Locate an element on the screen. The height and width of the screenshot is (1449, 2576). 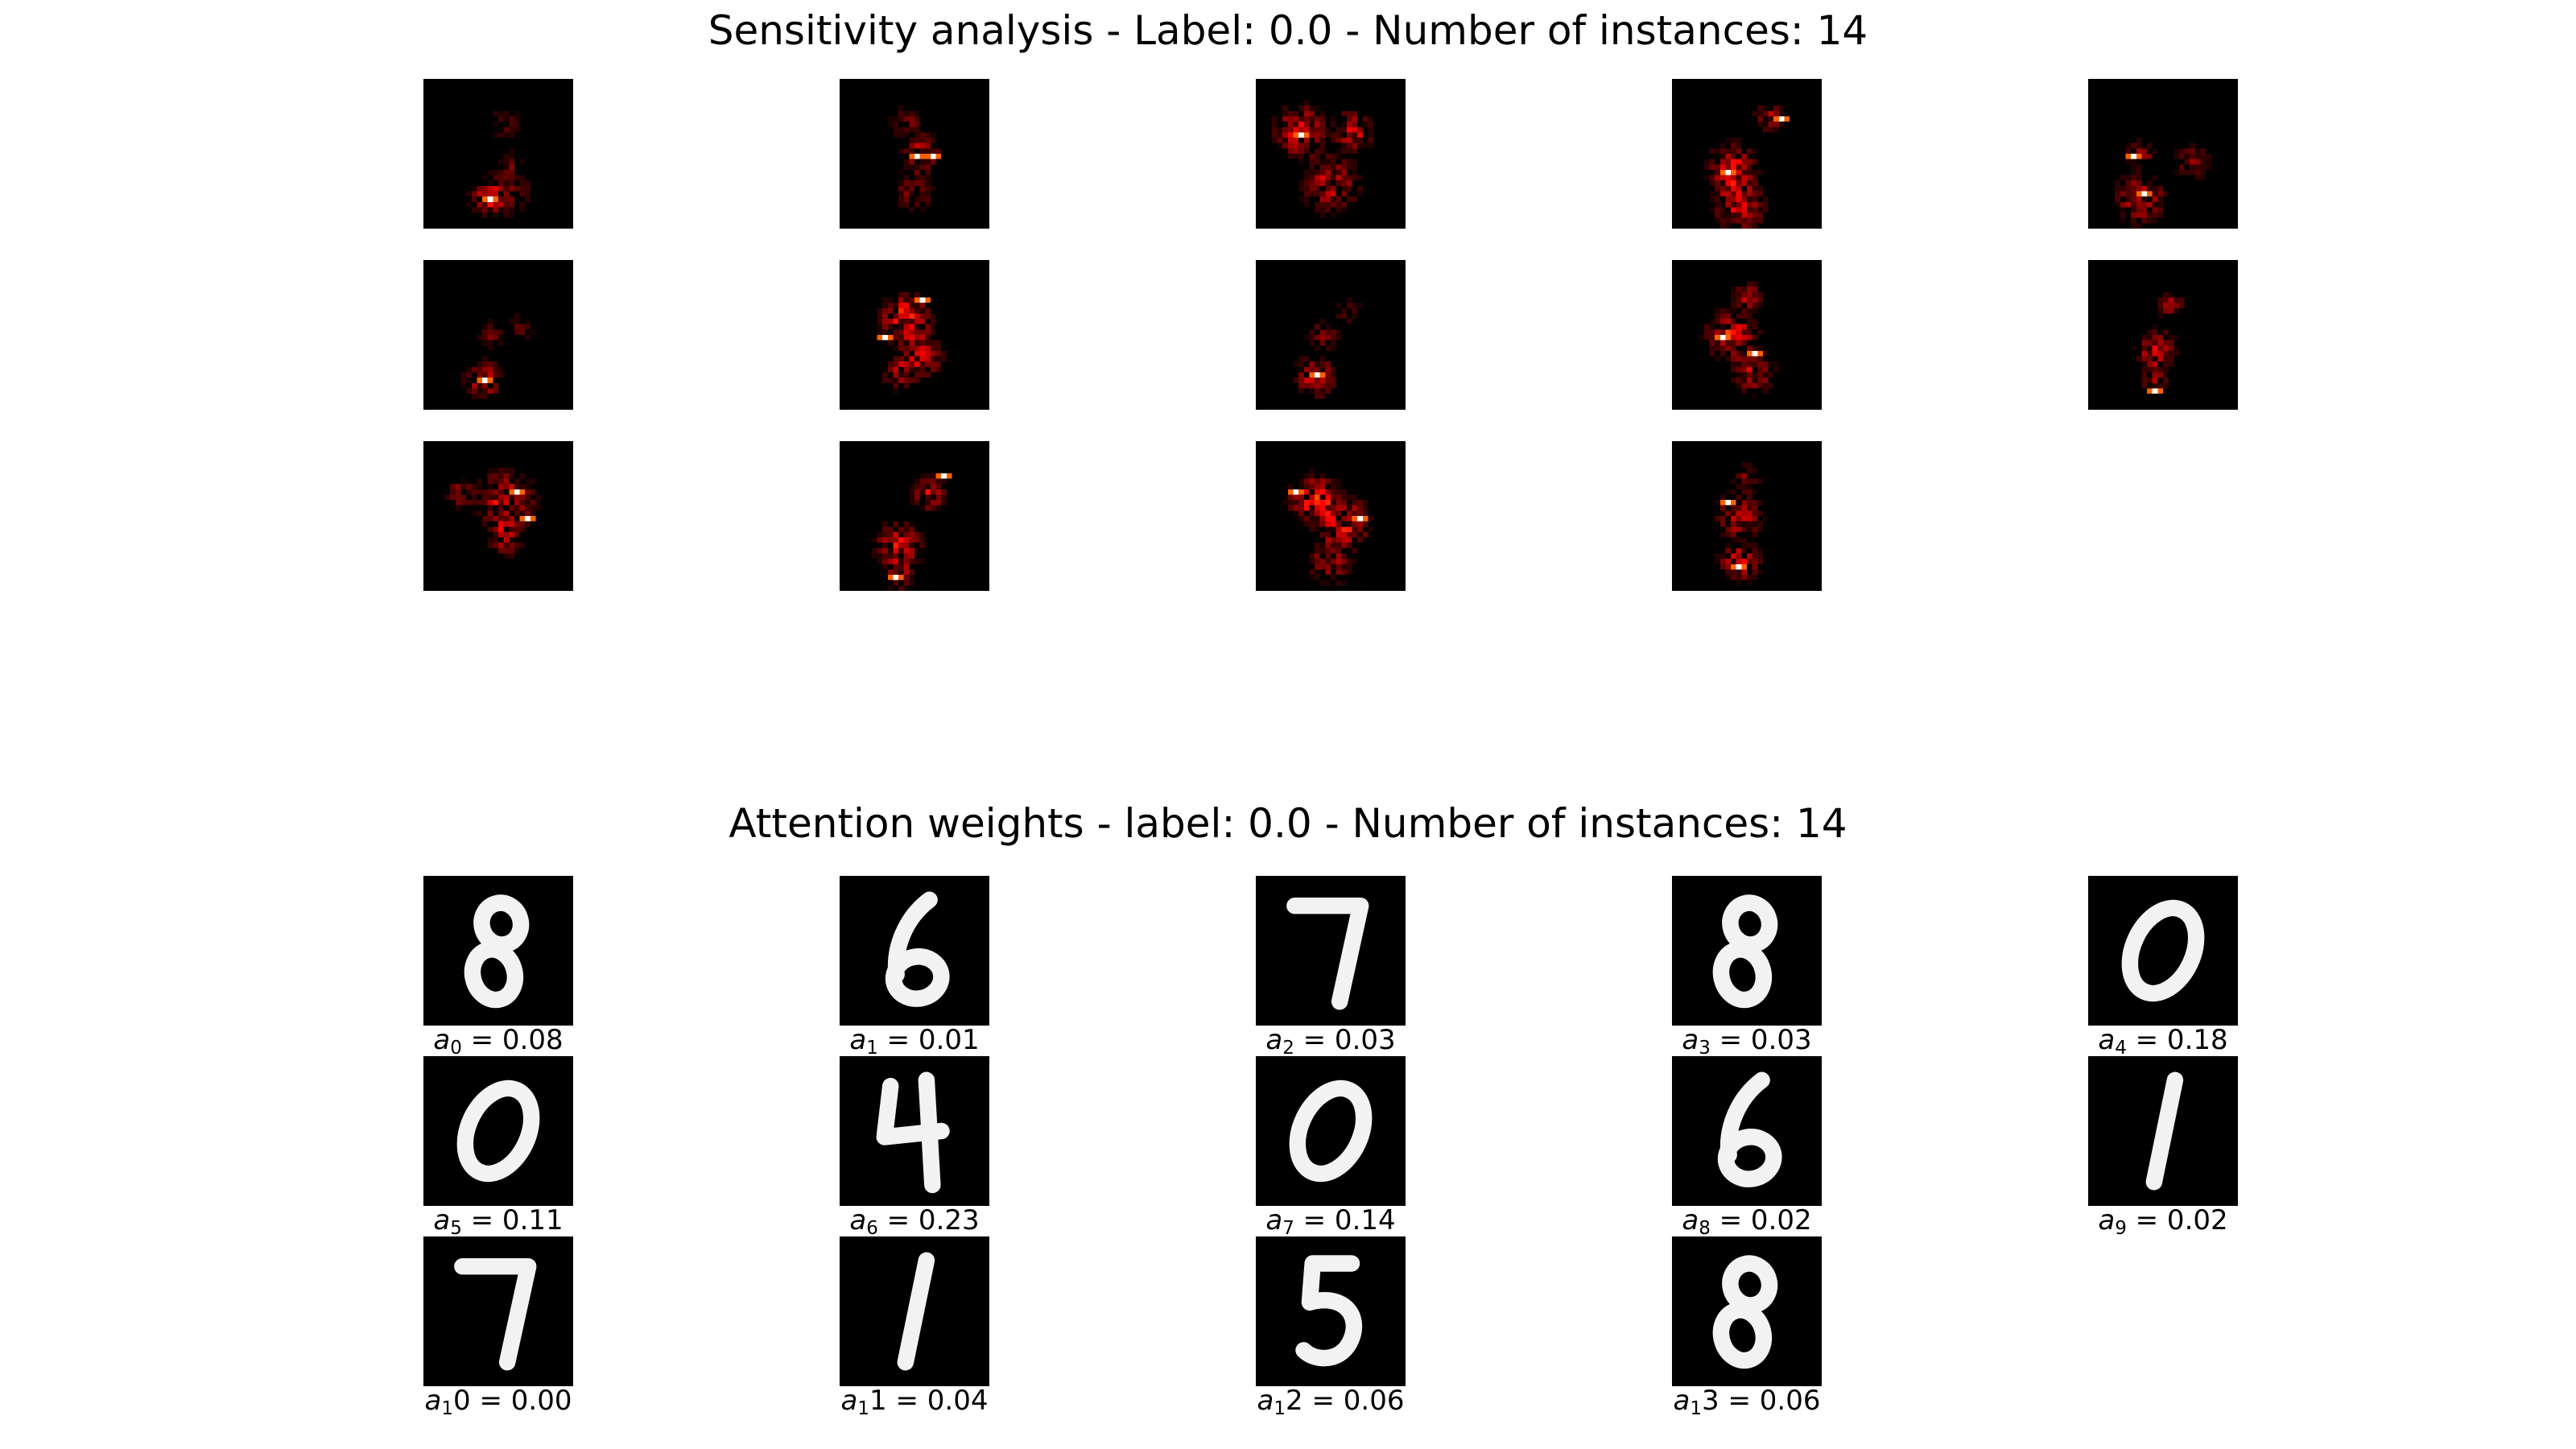
weight-value: = 0.14 is located at coordinates (1345, 1220).